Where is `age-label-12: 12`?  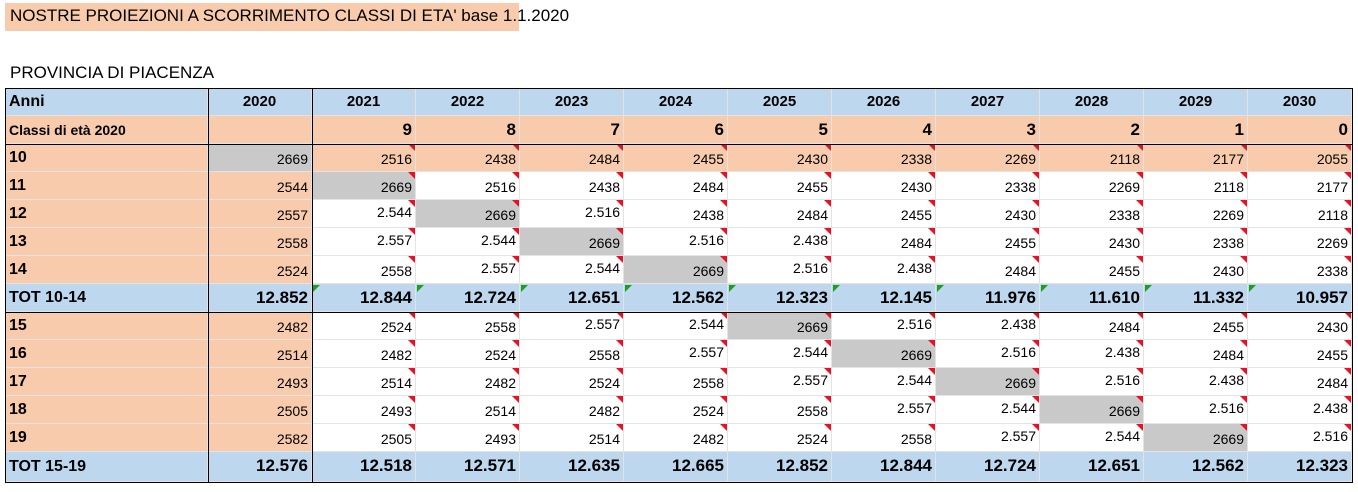
age-label-12: 12 is located at coordinates (106, 214).